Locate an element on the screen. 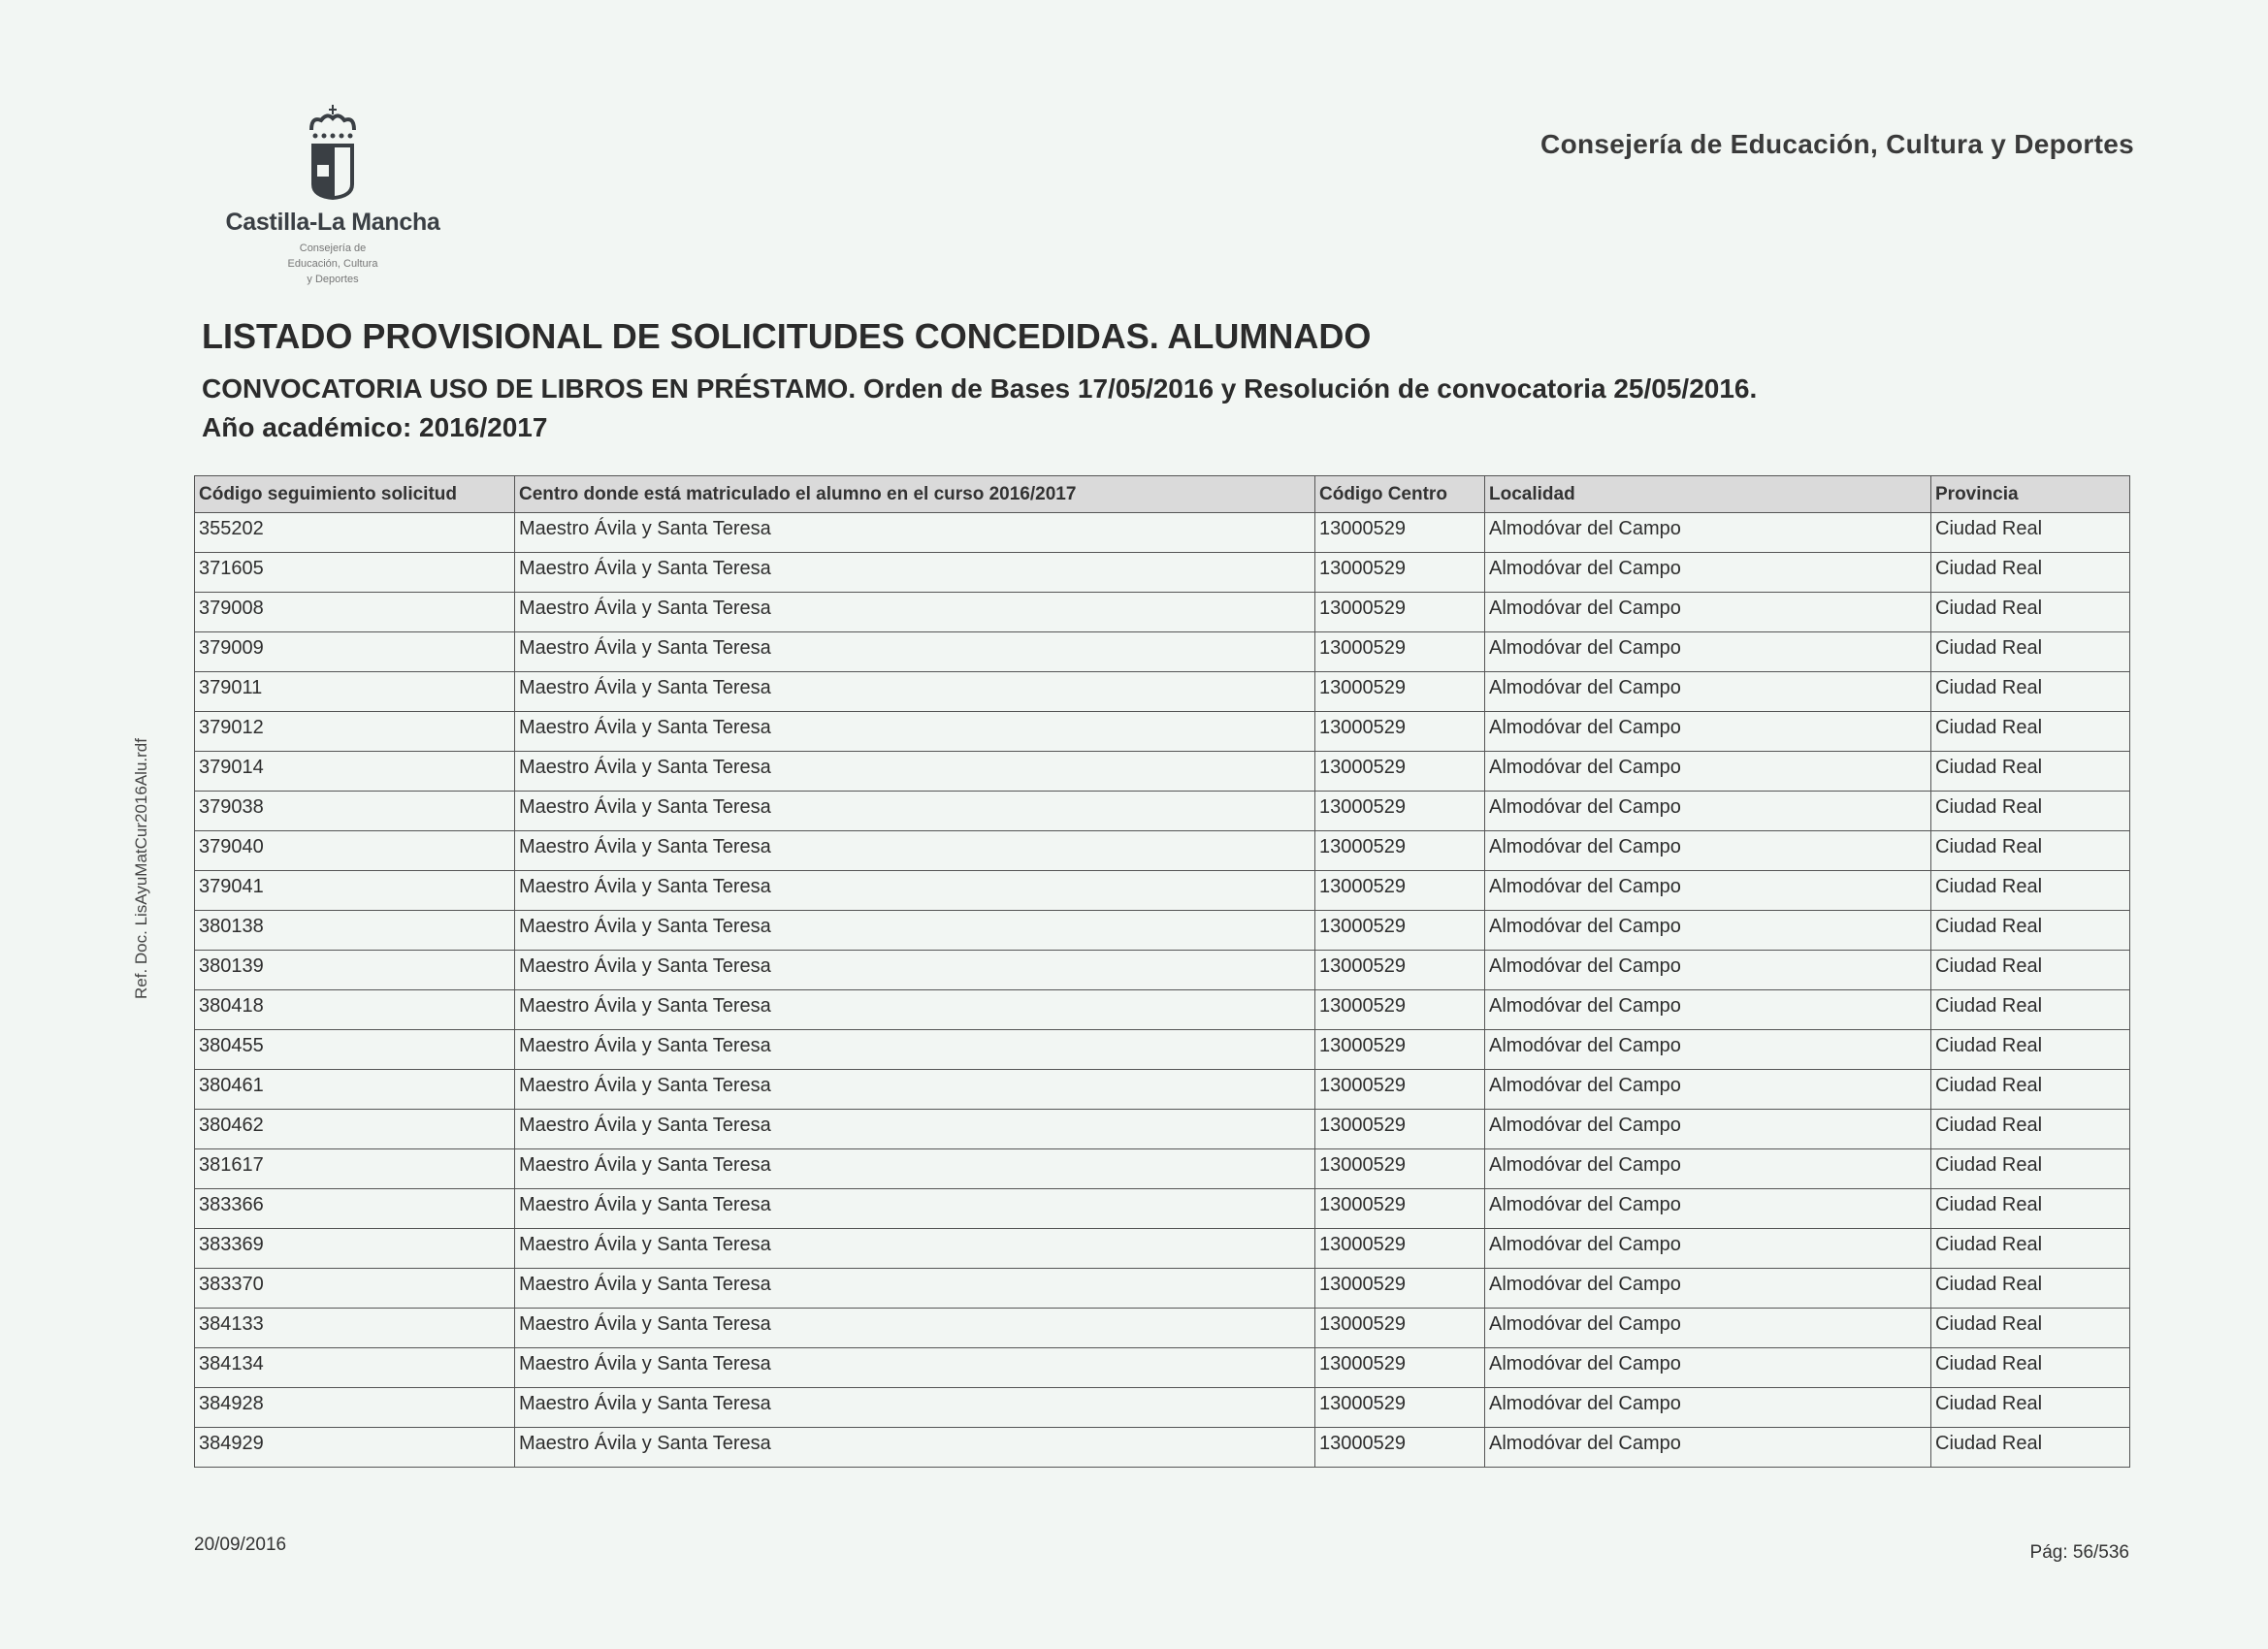  tracking-code-cell: 379041 is located at coordinates (354, 890).